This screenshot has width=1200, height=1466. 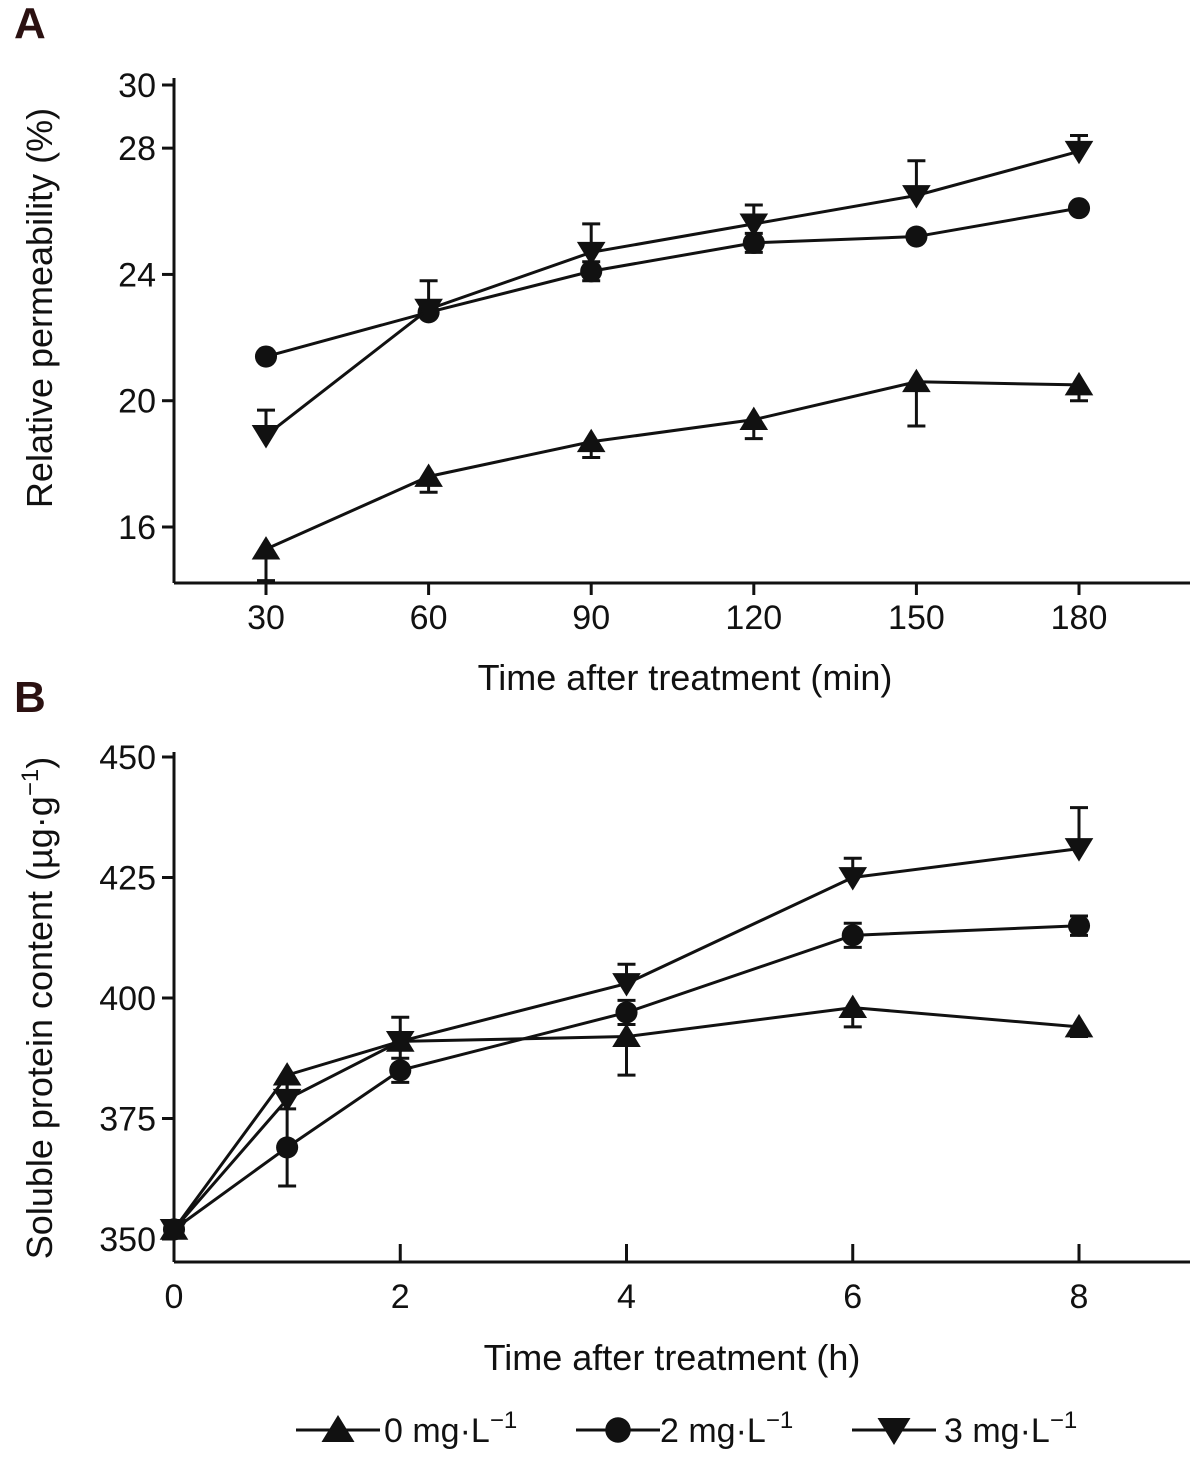 I want to click on panel-b-series-line, so click(x=626, y=1118).